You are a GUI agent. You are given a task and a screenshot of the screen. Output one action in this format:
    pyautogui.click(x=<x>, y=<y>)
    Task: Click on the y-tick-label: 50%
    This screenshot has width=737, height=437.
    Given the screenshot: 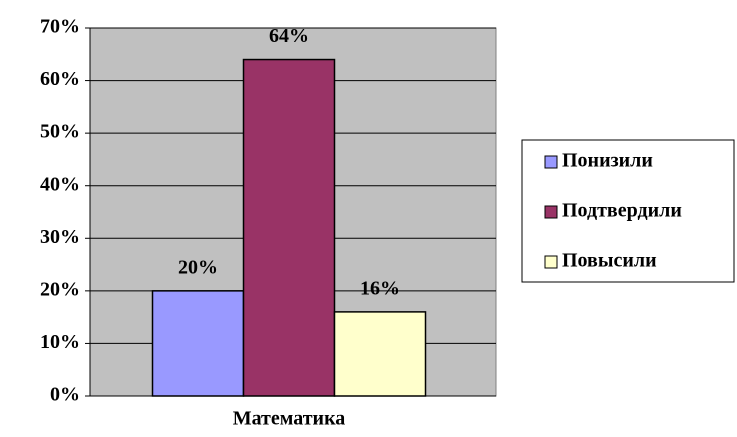 What is the action you would take?
    pyautogui.click(x=60, y=132)
    